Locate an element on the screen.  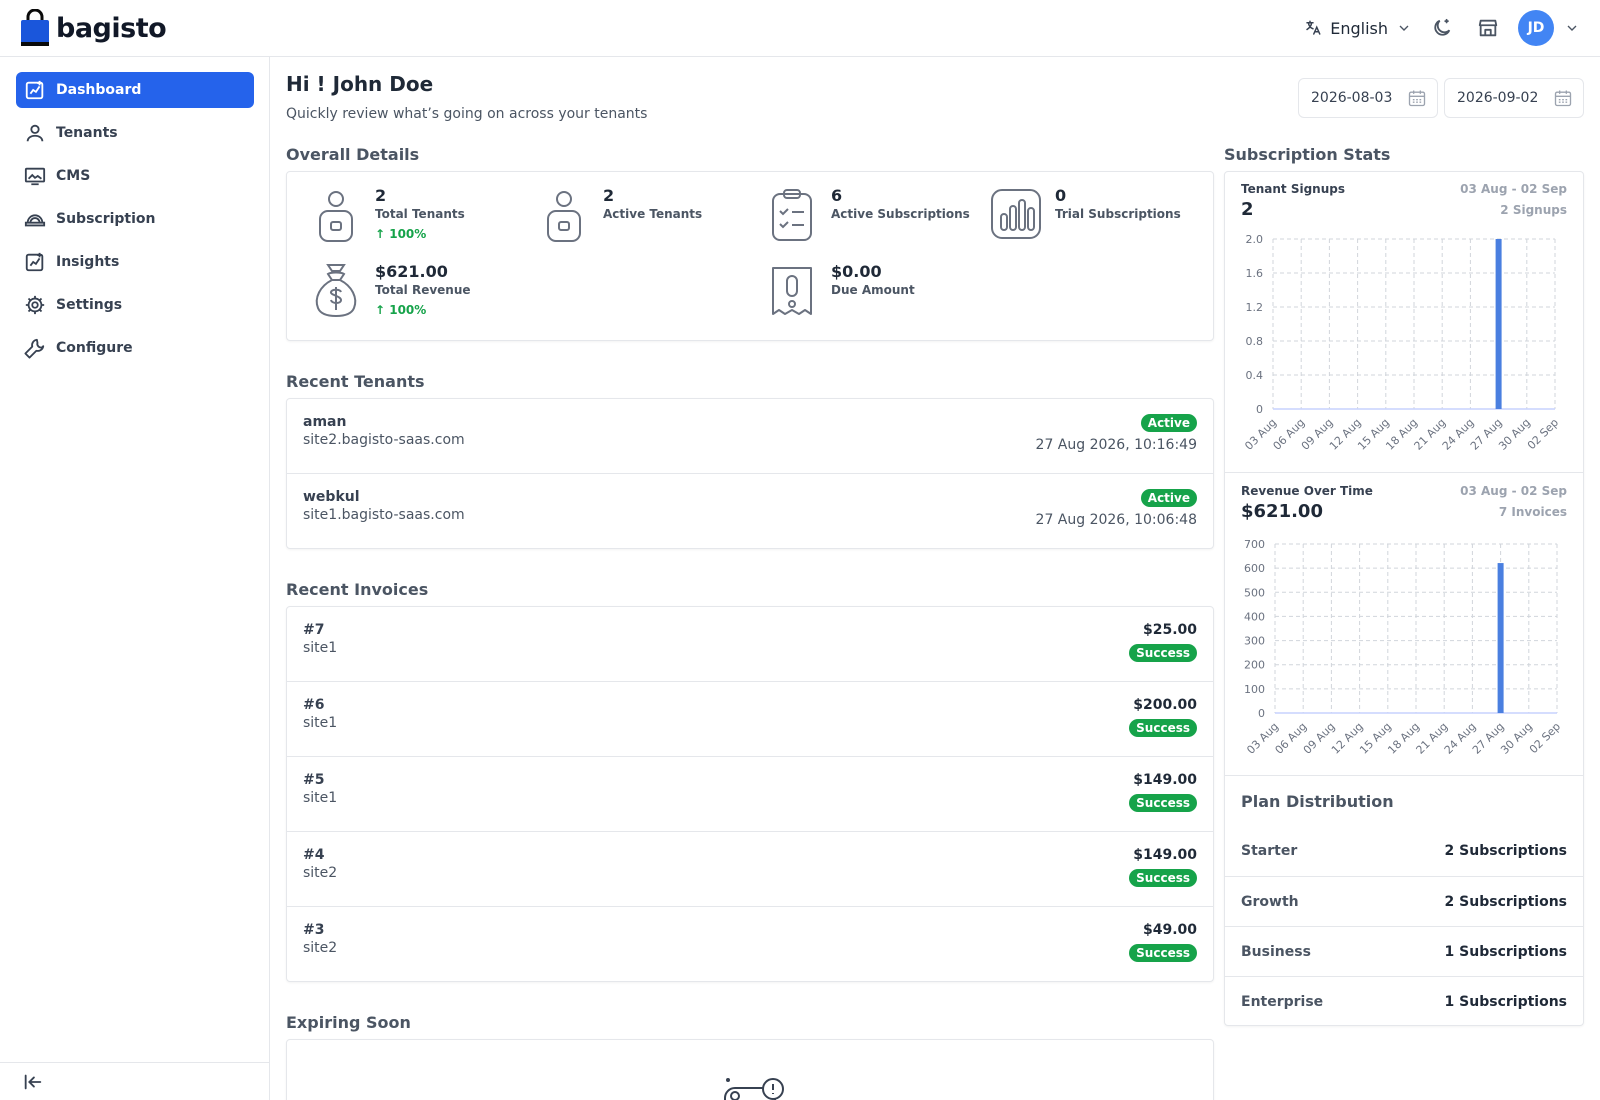
stat-value: 6 is located at coordinates (837, 195).